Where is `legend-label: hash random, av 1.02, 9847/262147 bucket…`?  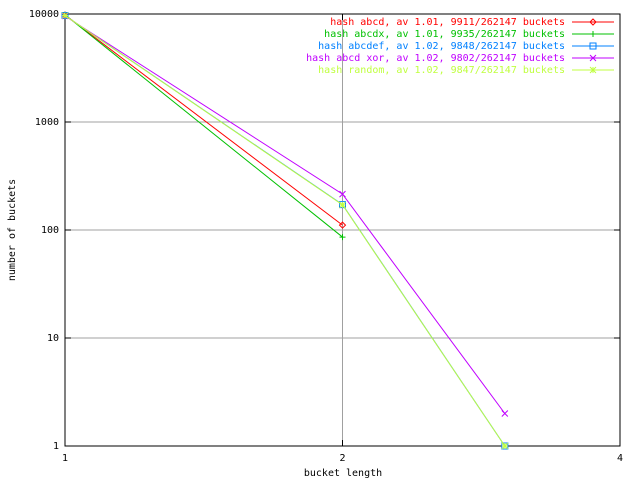 legend-label: hash random, av 1.02, 9847/262147 bucket… is located at coordinates (441, 70).